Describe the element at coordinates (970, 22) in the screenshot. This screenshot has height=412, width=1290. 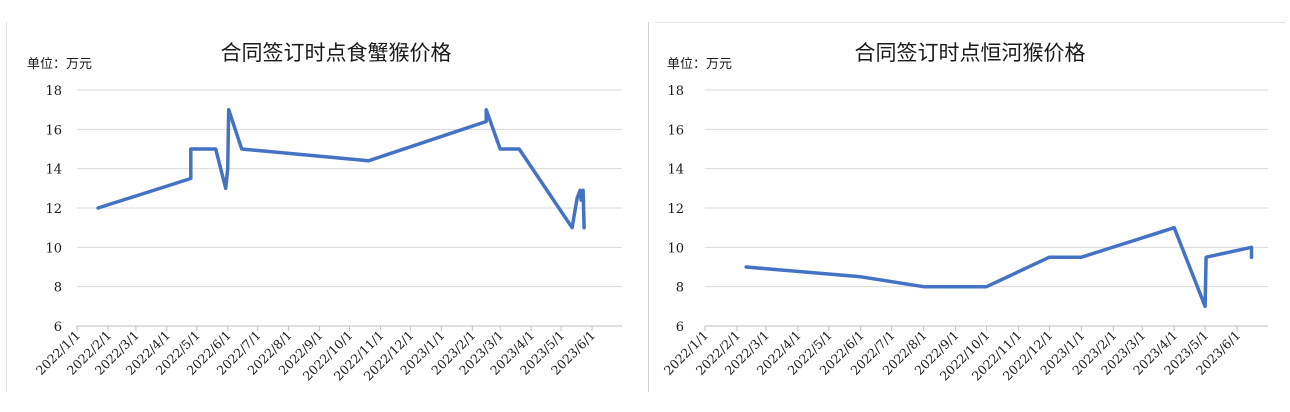
I see `top-border` at that location.